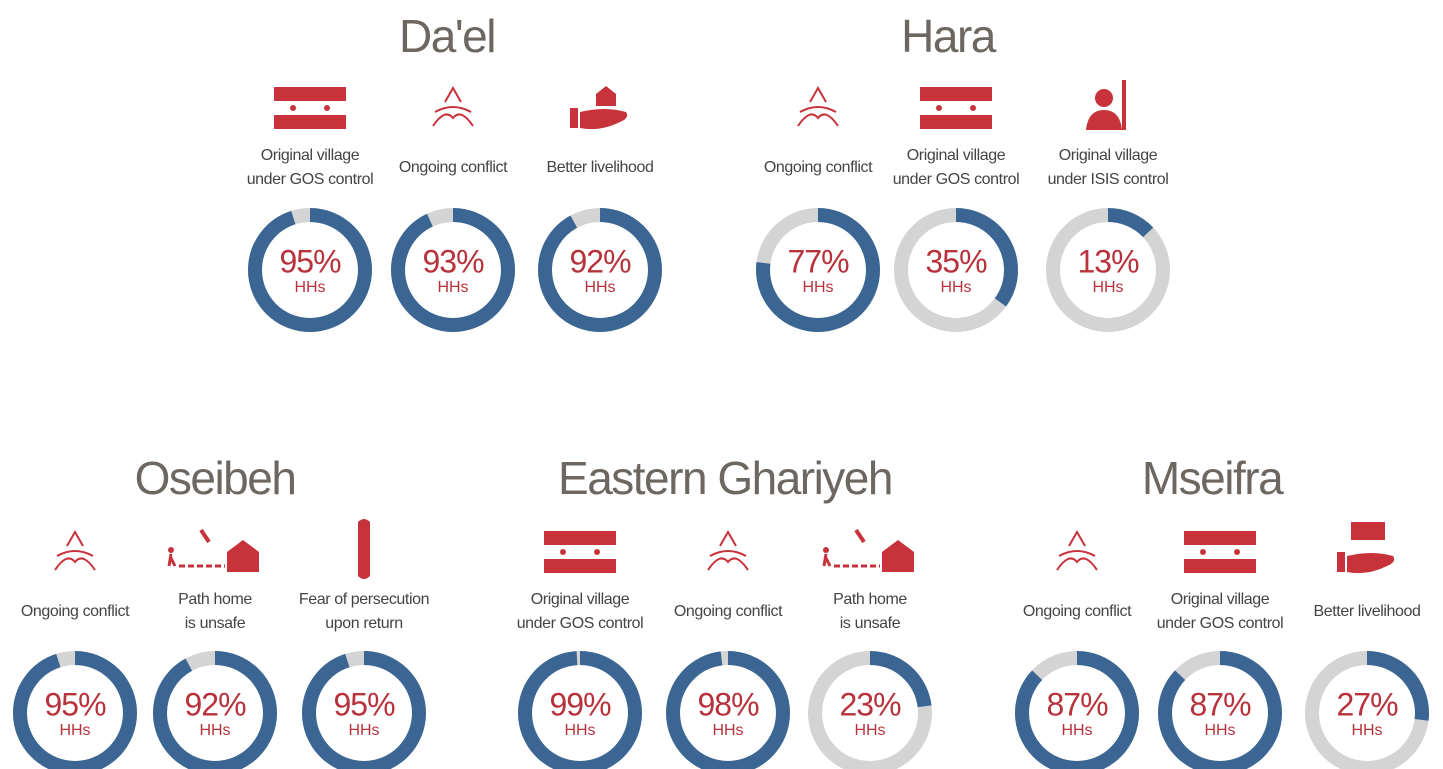 This screenshot has width=1443, height=769. Describe the element at coordinates (956, 261) in the screenshot. I see `percent-label: 35%` at that location.